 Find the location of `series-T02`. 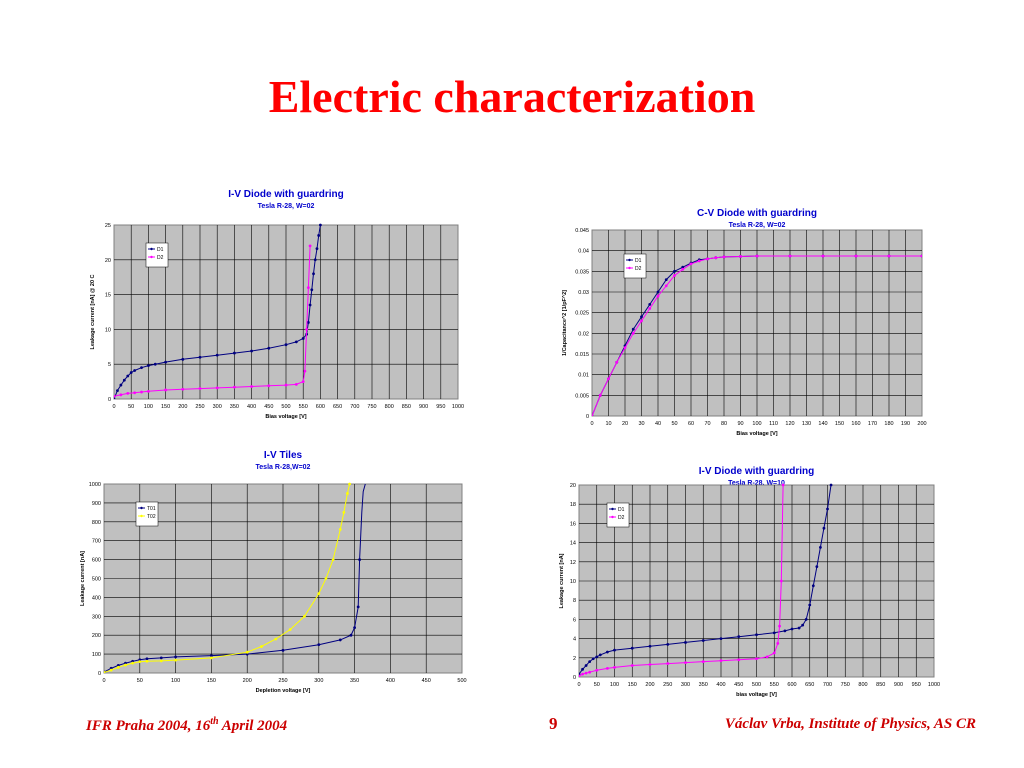

series-T02 is located at coordinates (227, 577).